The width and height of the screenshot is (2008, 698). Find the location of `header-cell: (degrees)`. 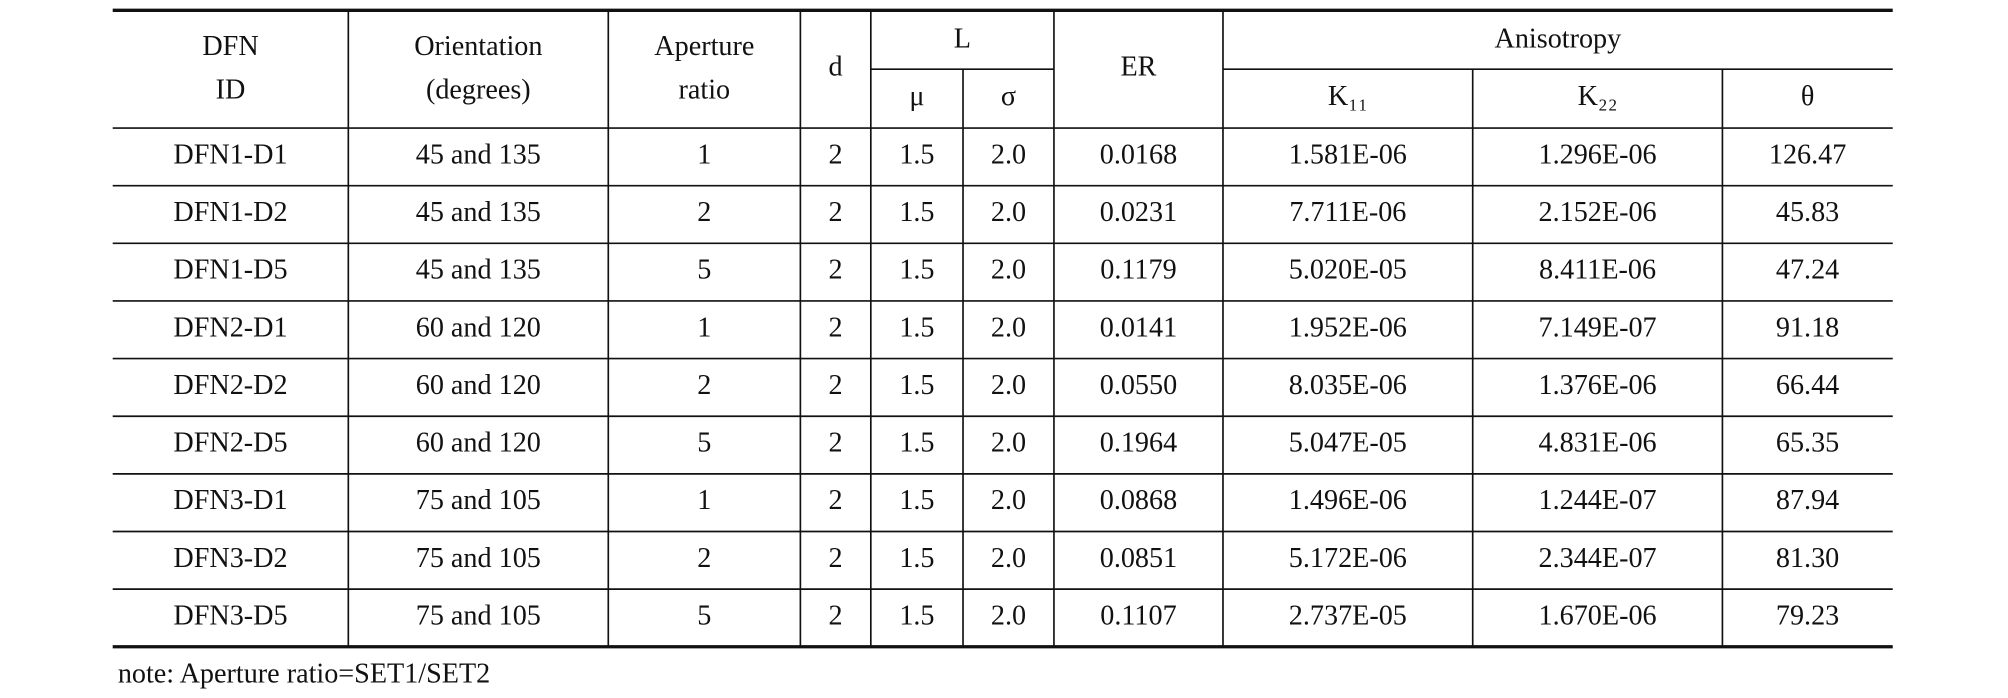

header-cell: (degrees) is located at coordinates (478, 90).